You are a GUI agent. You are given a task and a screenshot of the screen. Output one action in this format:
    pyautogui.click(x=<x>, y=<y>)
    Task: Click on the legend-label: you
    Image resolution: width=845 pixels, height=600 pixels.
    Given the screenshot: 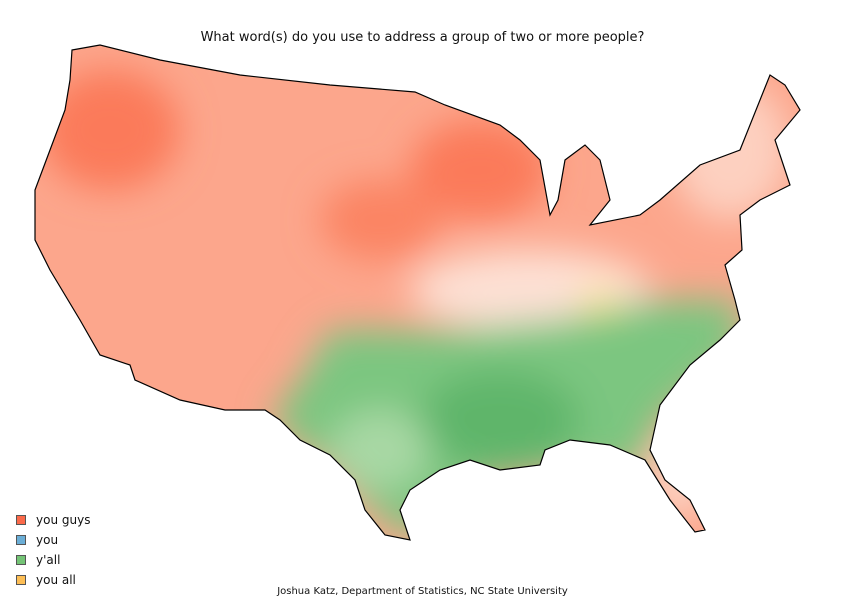 What is the action you would take?
    pyautogui.click(x=47, y=540)
    